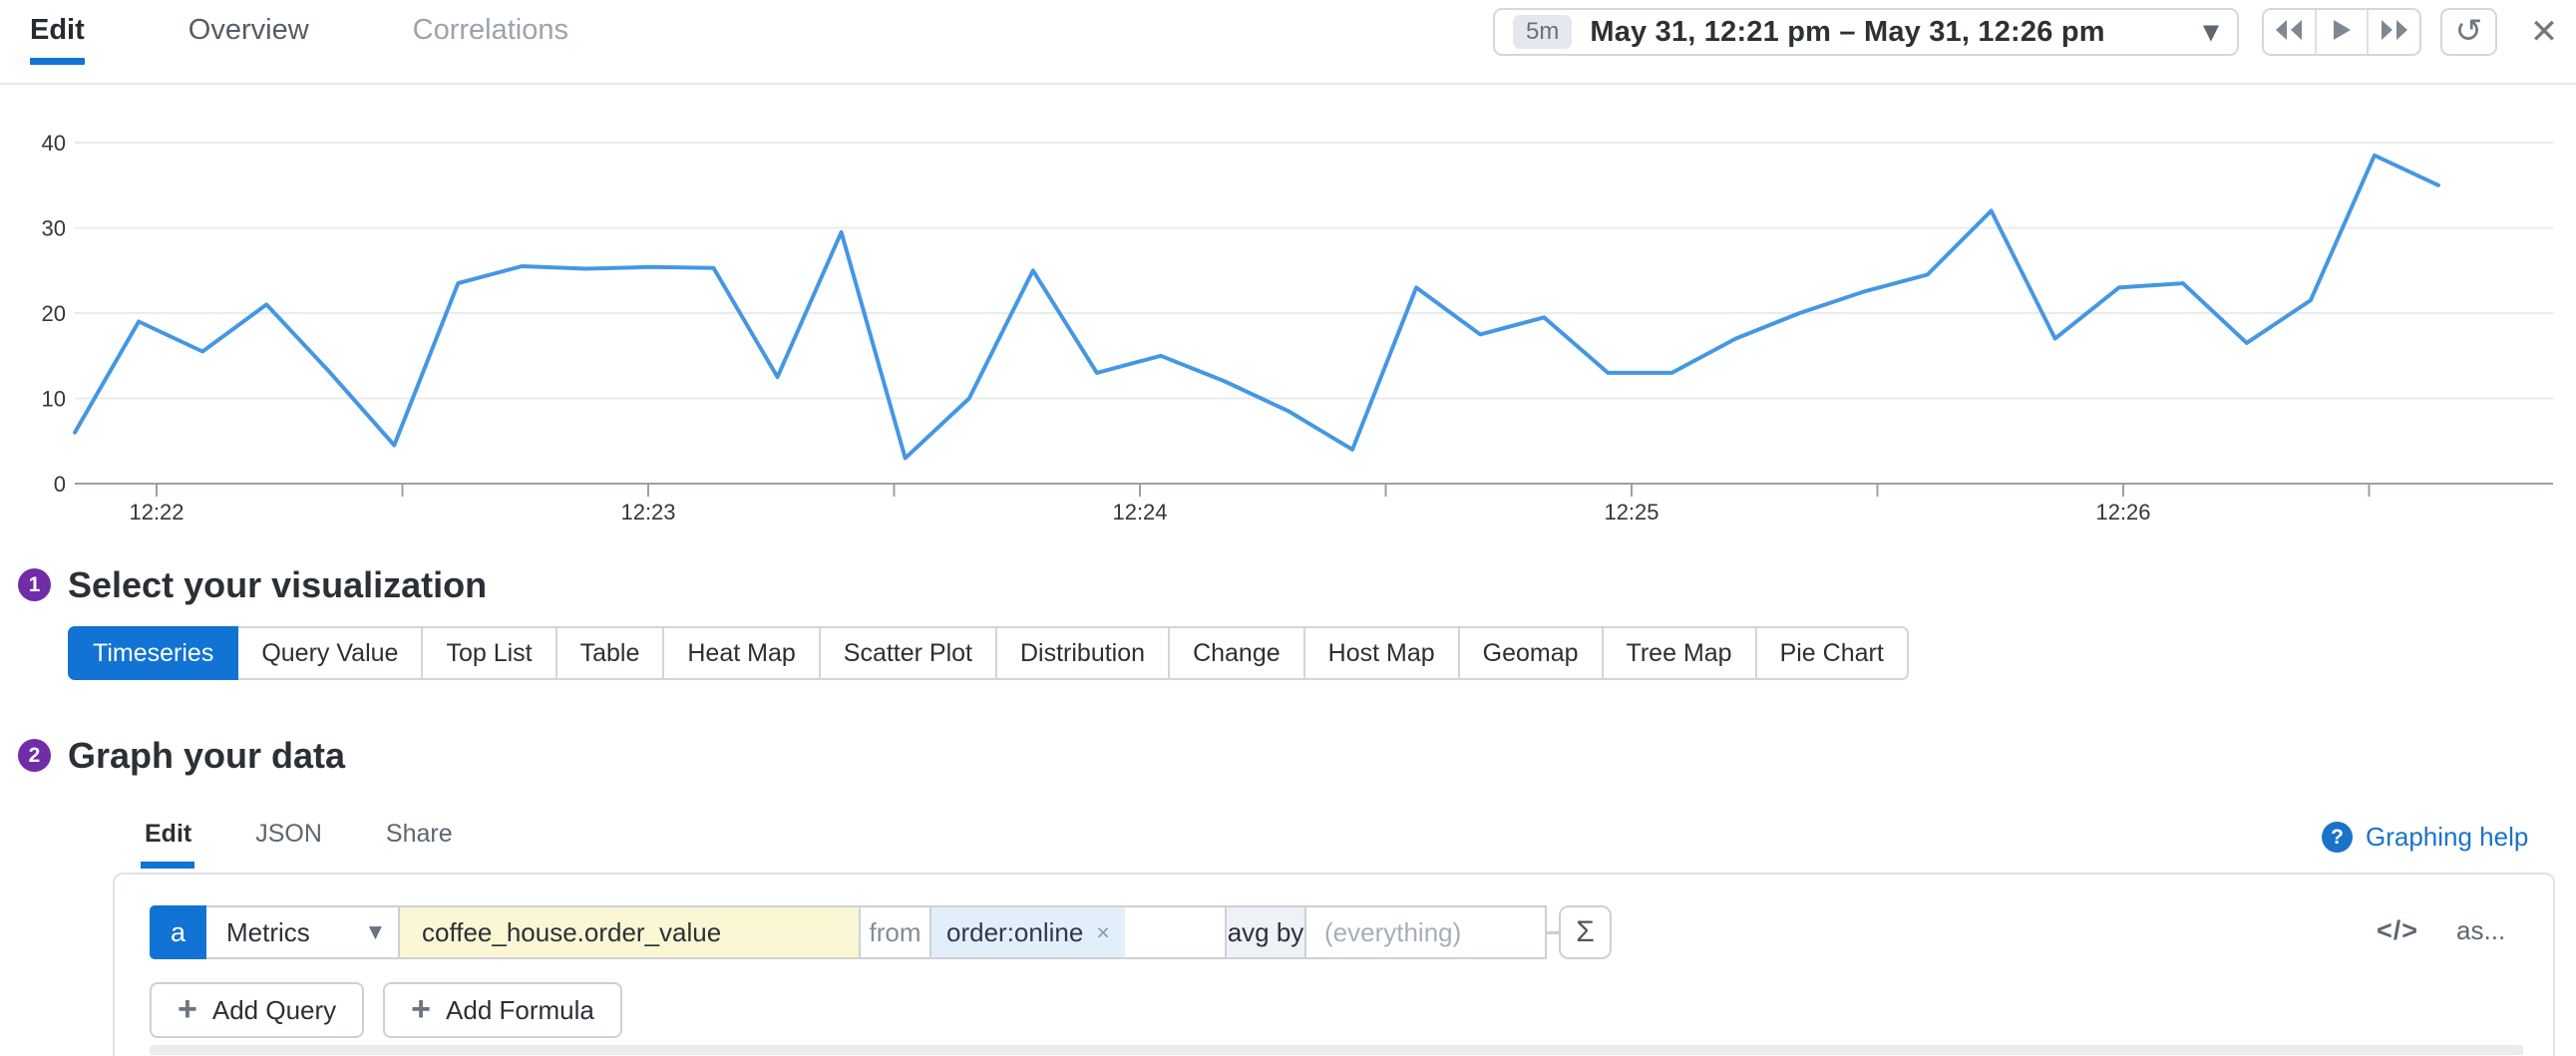 This screenshot has width=2576, height=1056. Describe the element at coordinates (1631, 512) in the screenshot. I see `svg-text: 12:25` at that location.